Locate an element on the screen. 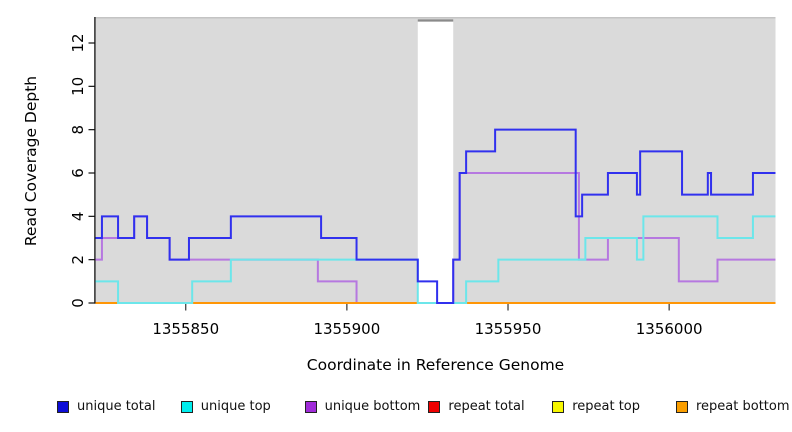 The height and width of the screenshot is (432, 792). y-tick-label-12: 12 is located at coordinates (78, 42).